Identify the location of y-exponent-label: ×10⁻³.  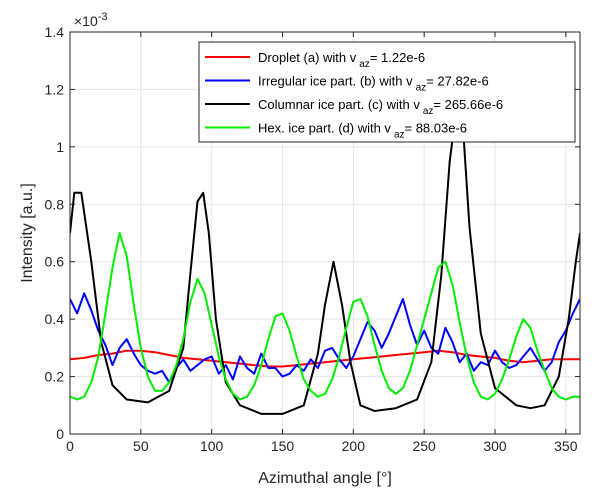
(91, 20).